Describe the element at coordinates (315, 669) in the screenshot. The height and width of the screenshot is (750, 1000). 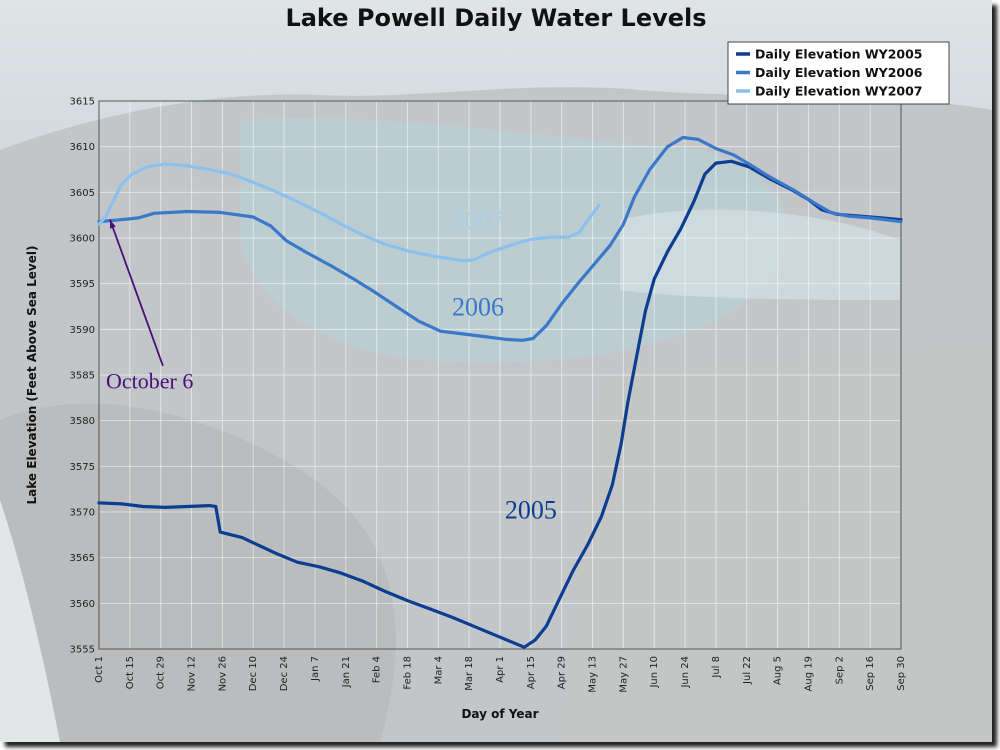
I see `x-tick-label: Jan 7` at that location.